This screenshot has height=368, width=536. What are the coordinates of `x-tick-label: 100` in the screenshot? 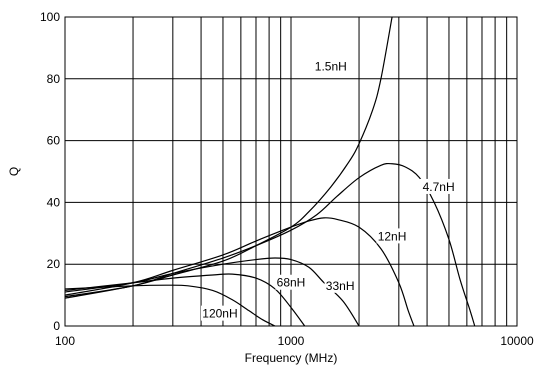 It's located at (65, 341).